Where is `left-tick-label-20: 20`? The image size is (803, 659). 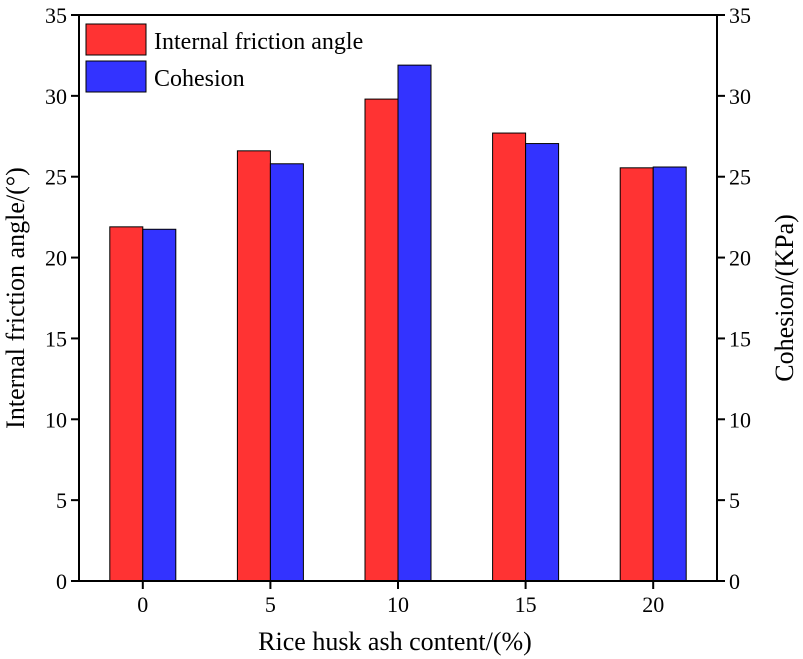 left-tick-label-20: 20 is located at coordinates (56, 258).